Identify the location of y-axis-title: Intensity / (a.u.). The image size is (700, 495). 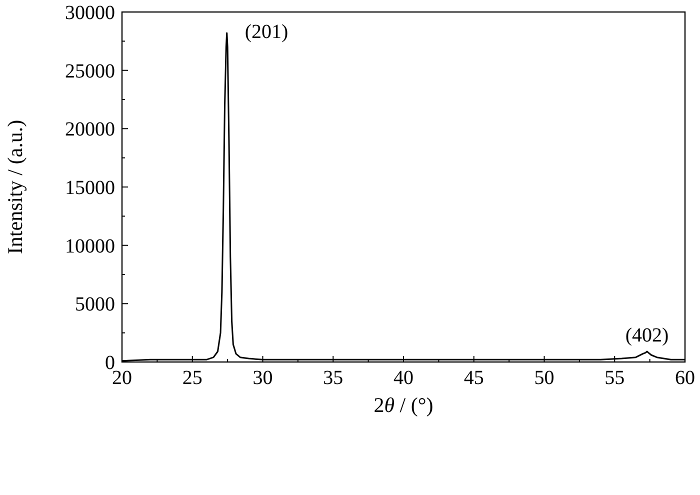
(15, 187).